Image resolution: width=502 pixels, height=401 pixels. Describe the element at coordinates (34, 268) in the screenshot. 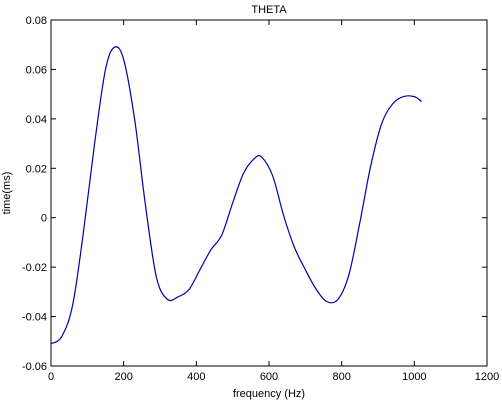

I see `y-tick-label: -0.02` at that location.